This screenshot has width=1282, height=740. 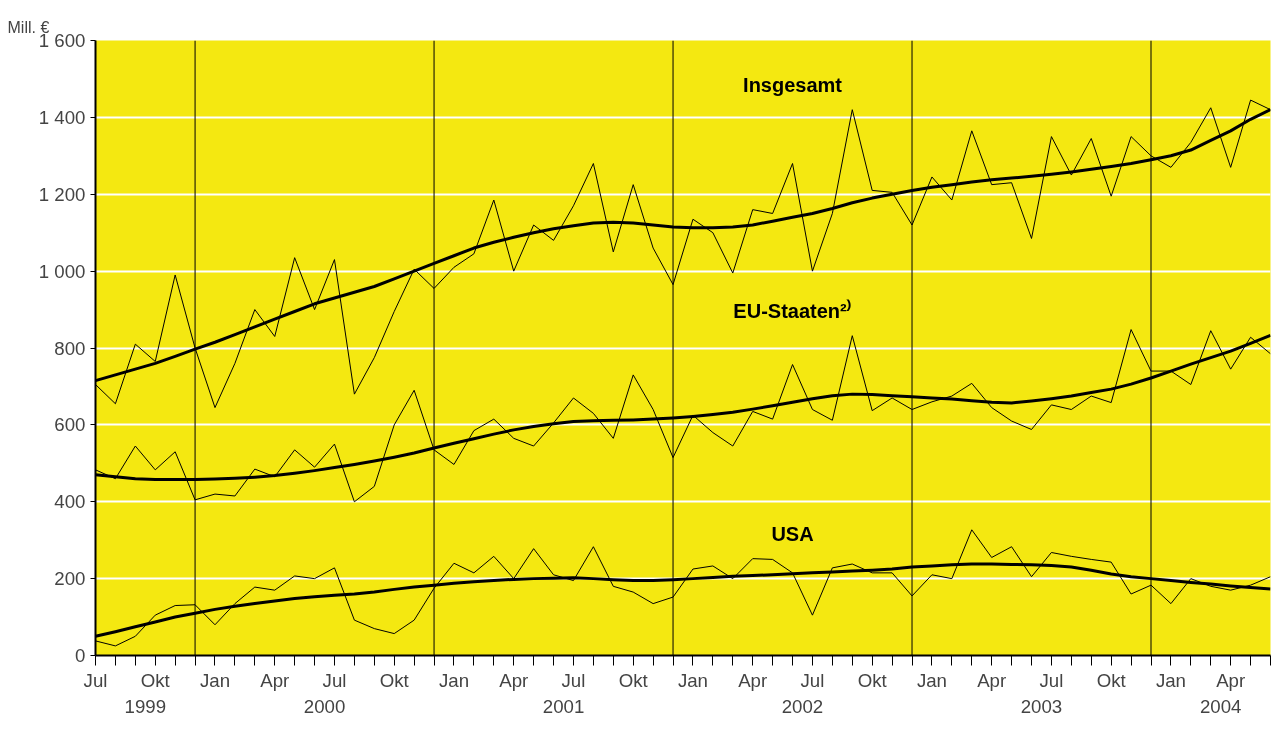 I want to click on text: 2001, so click(x=563, y=706).